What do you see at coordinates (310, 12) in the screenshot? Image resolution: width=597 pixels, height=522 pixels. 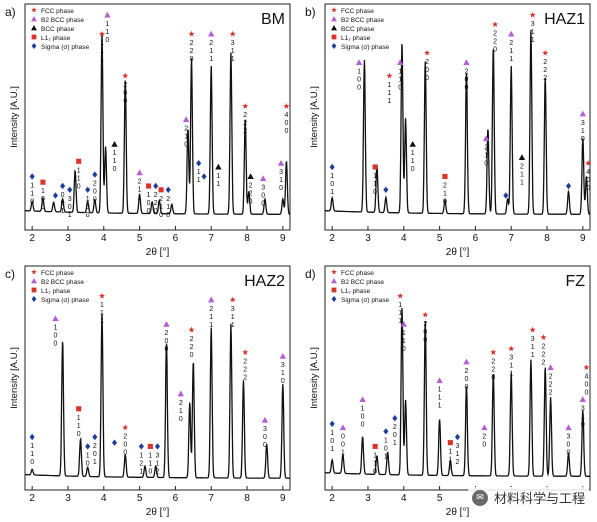 I see `panel-letter: b)` at bounding box center [310, 12].